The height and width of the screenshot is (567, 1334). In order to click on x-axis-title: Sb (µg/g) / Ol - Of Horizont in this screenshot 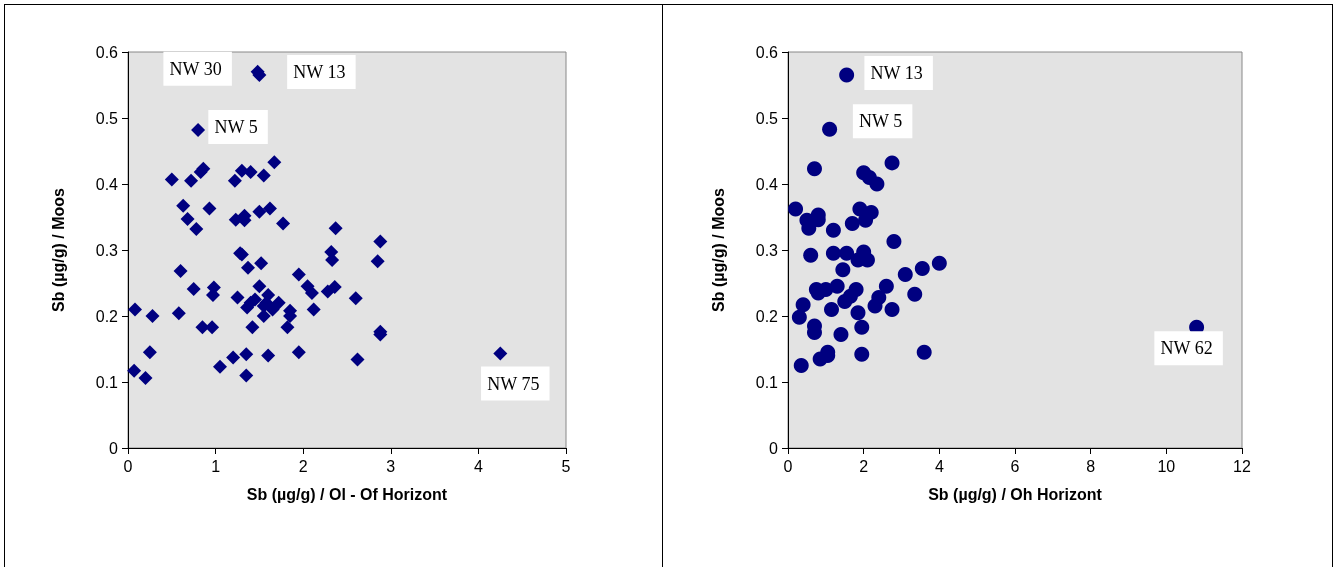, I will do `click(347, 494)`.